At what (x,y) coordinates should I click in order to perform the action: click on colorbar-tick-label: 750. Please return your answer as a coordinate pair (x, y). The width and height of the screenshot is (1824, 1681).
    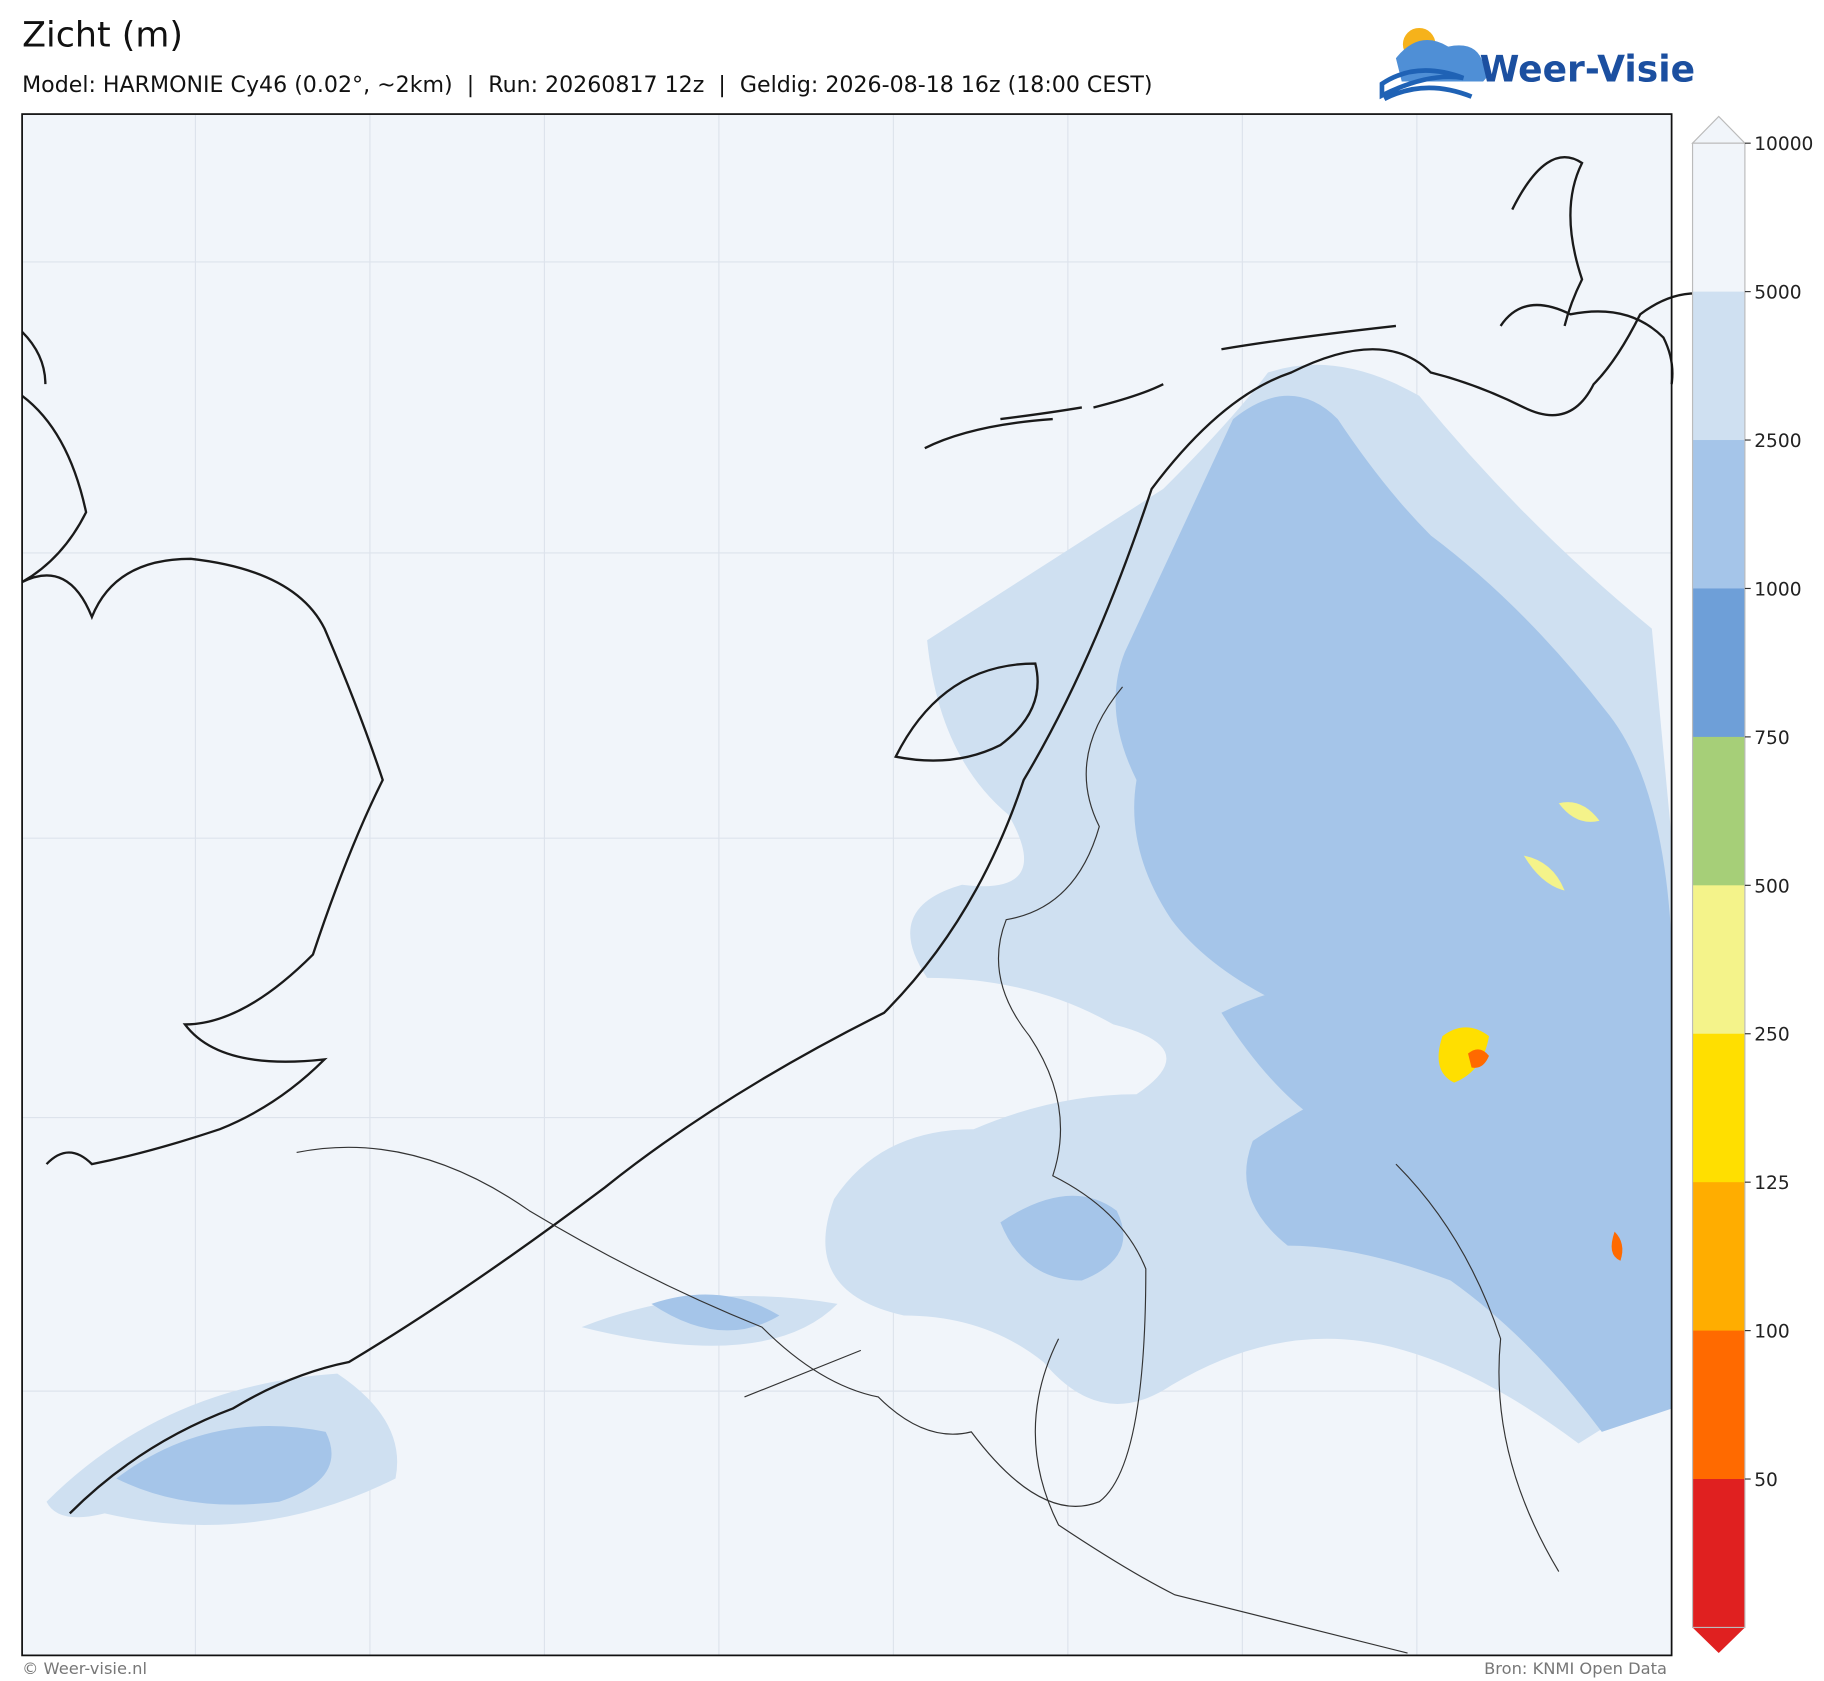
    Looking at the image, I should click on (1772, 738).